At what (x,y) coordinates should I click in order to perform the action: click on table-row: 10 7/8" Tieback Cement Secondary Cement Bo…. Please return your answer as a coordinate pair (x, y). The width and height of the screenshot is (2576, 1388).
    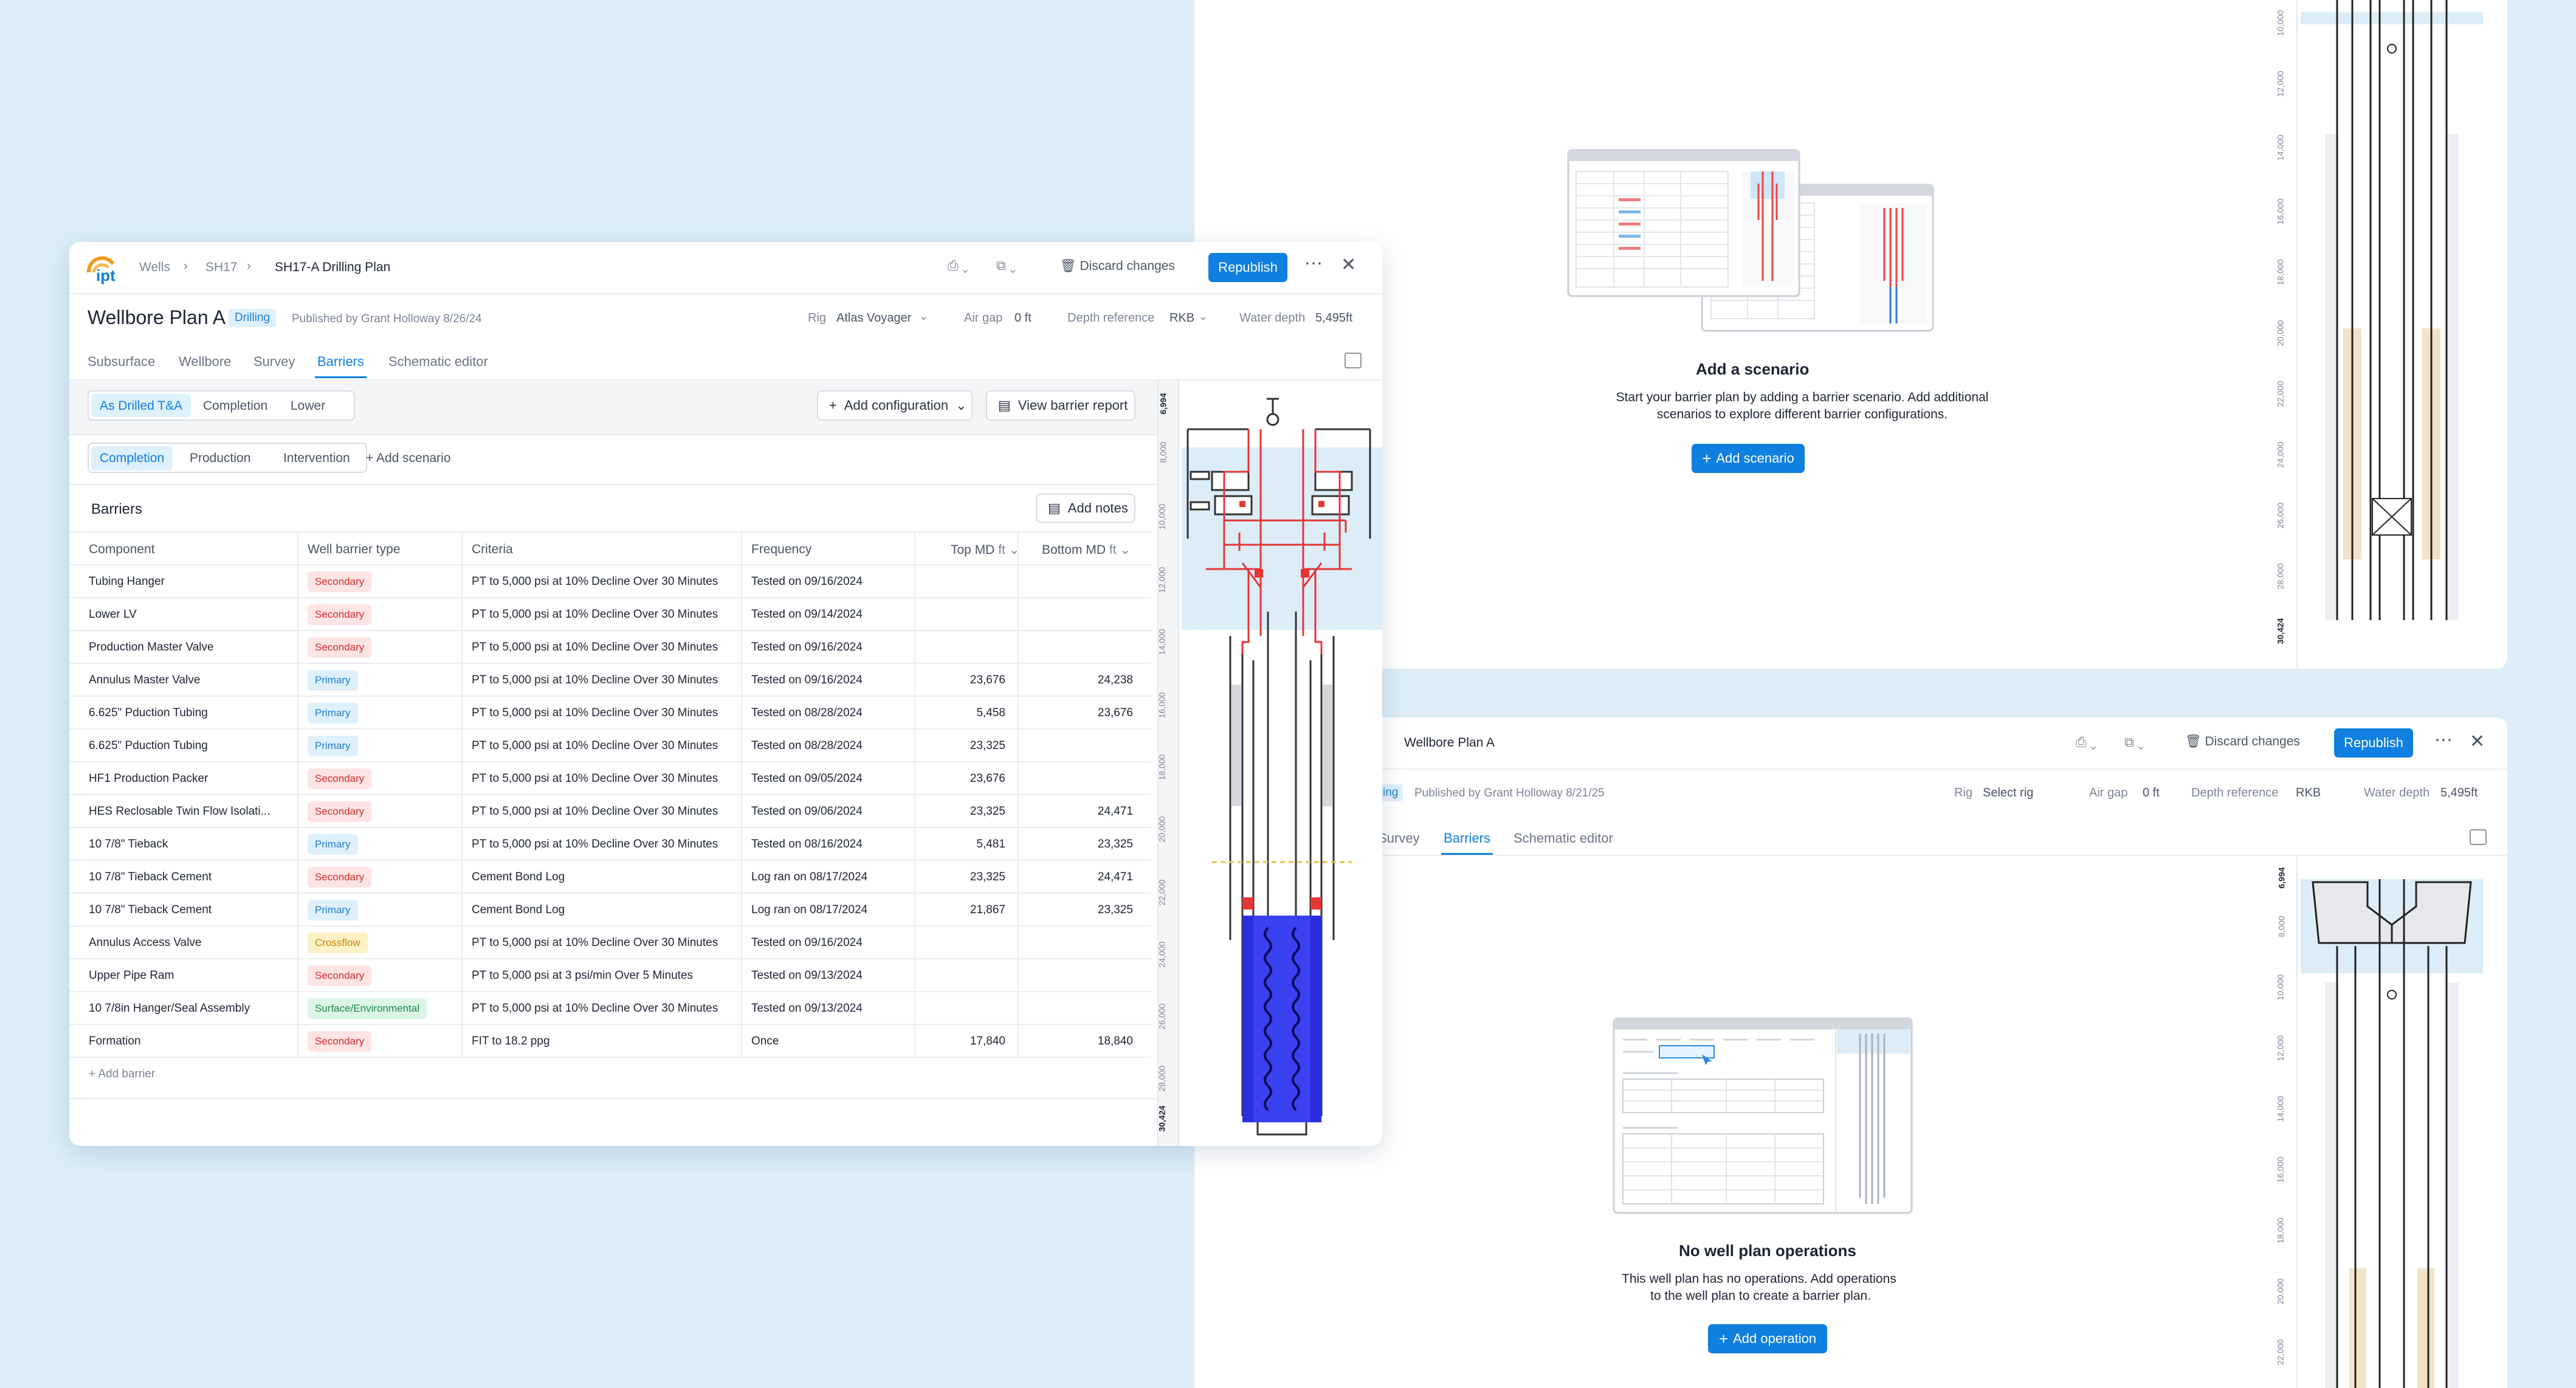
    Looking at the image, I should click on (610, 877).